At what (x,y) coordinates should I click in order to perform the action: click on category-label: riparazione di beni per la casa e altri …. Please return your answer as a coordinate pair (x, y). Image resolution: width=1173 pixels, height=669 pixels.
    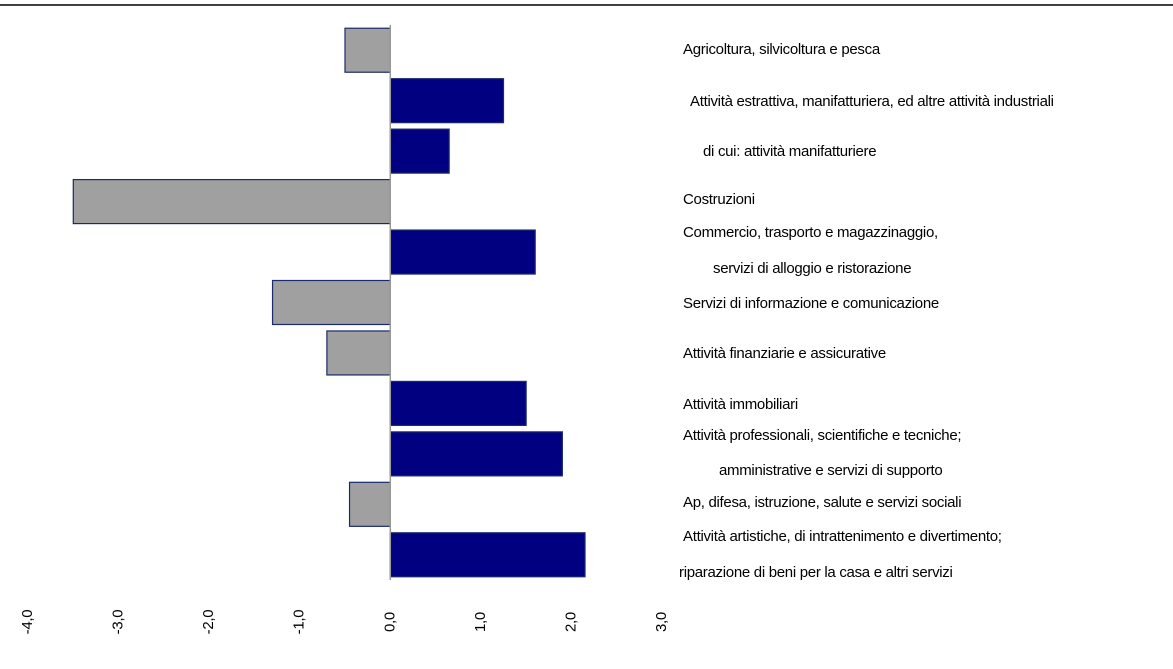
    Looking at the image, I should click on (816, 572).